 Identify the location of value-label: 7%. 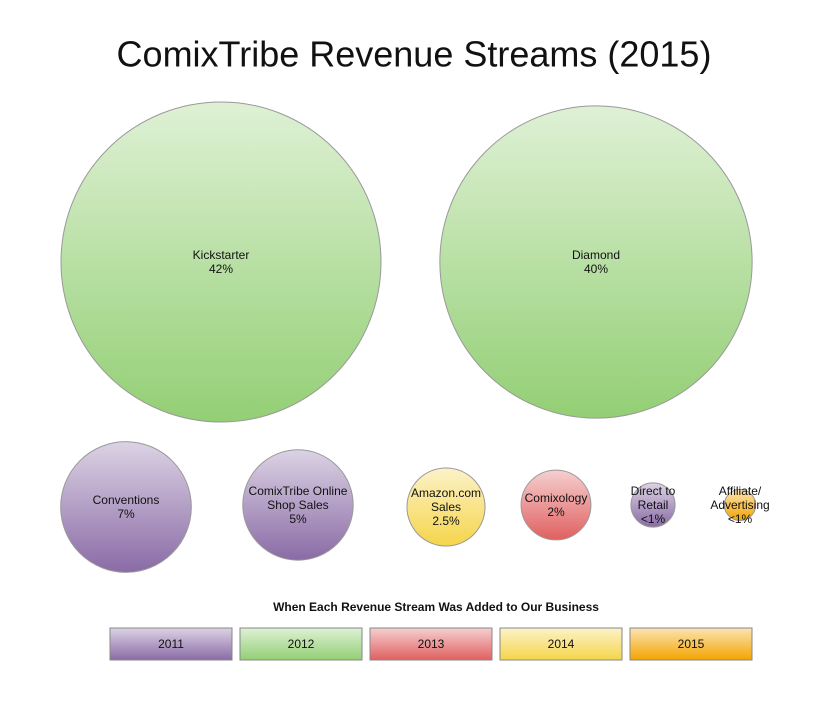
(126, 514).